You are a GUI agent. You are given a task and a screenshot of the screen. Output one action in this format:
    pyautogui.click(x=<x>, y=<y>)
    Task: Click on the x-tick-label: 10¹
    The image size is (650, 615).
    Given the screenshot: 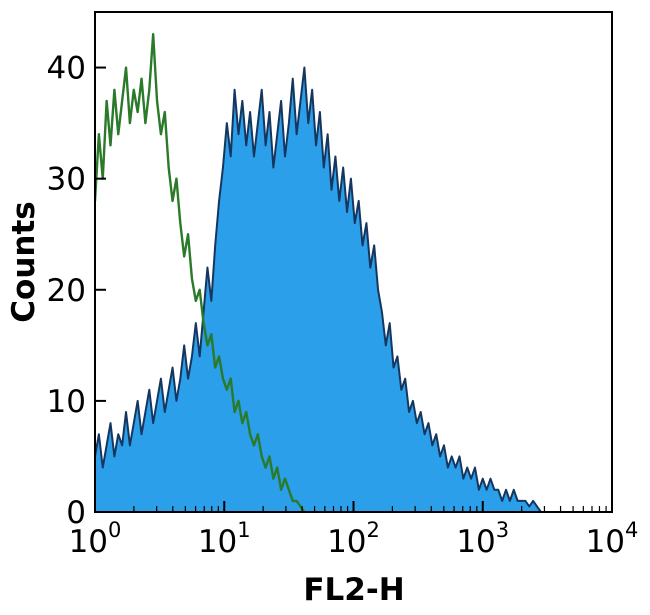 What is the action you would take?
    pyautogui.click(x=224, y=539)
    